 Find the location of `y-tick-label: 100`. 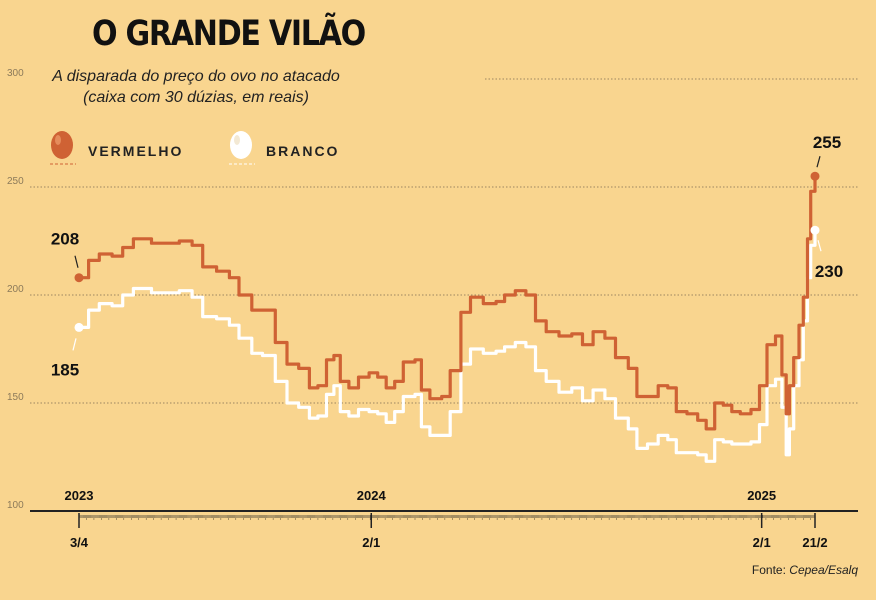

y-tick-label: 100 is located at coordinates (15, 505).